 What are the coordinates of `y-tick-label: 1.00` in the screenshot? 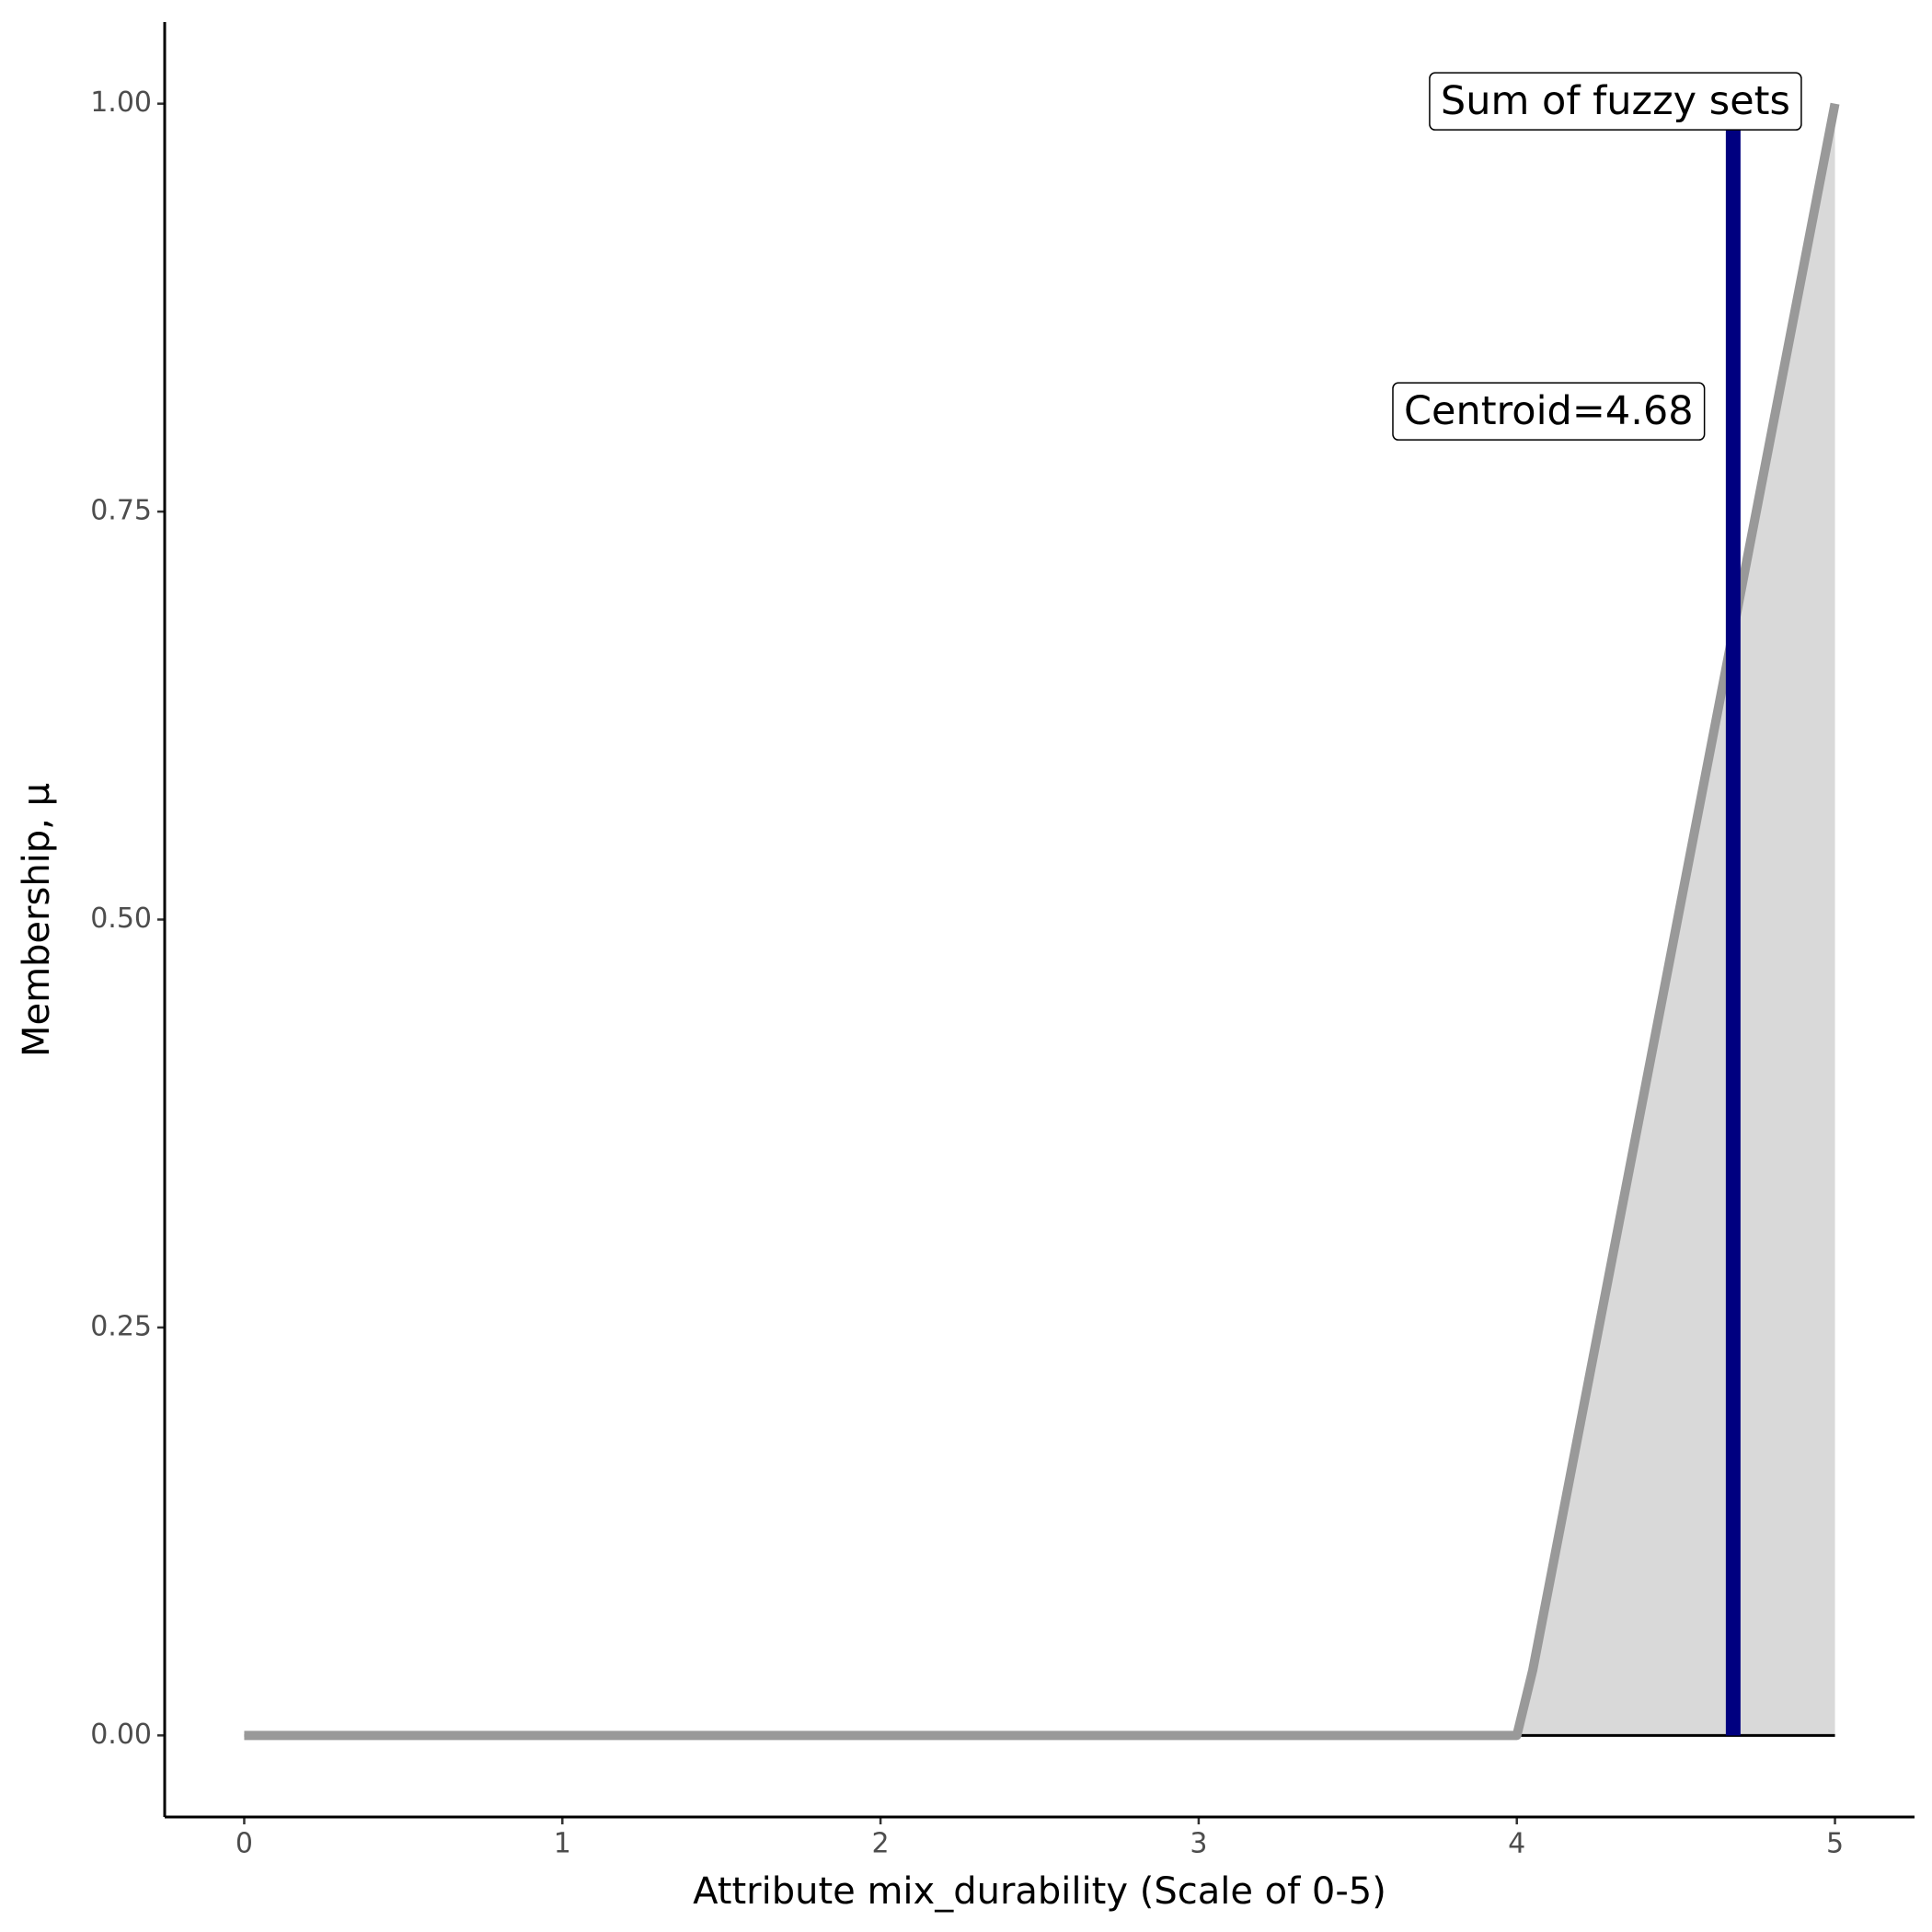 It's located at (121, 102).